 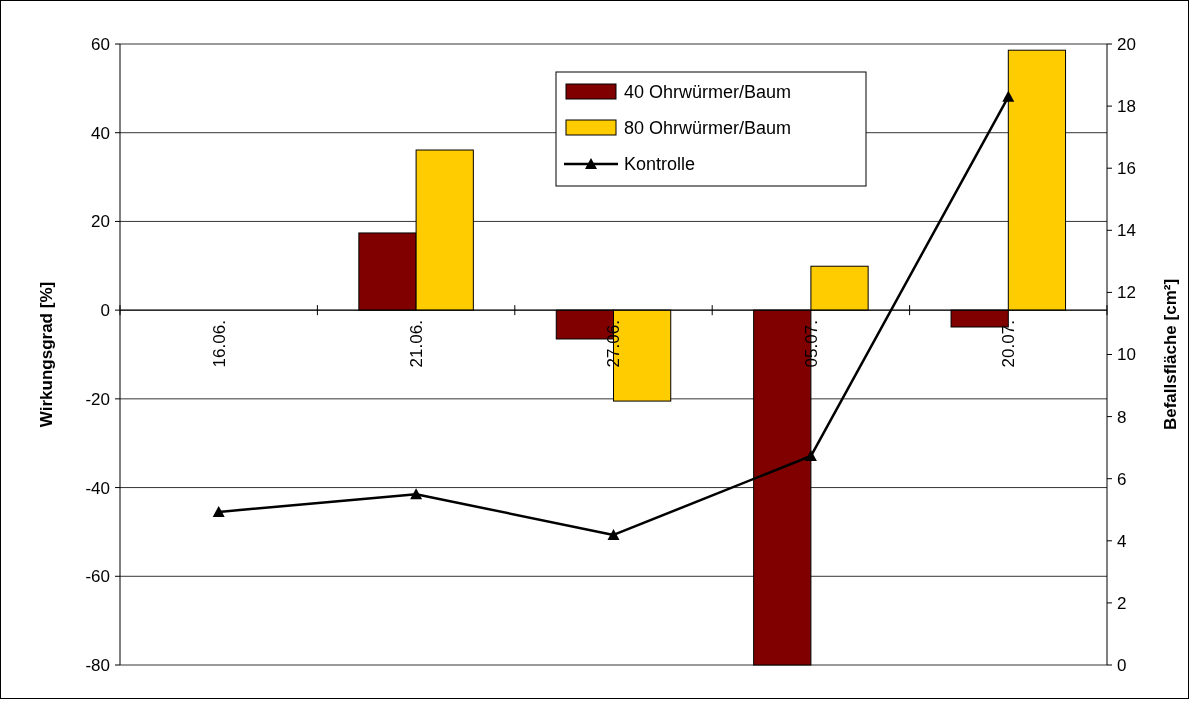 I want to click on y2-tick-label: 16, so click(x=1126, y=169).